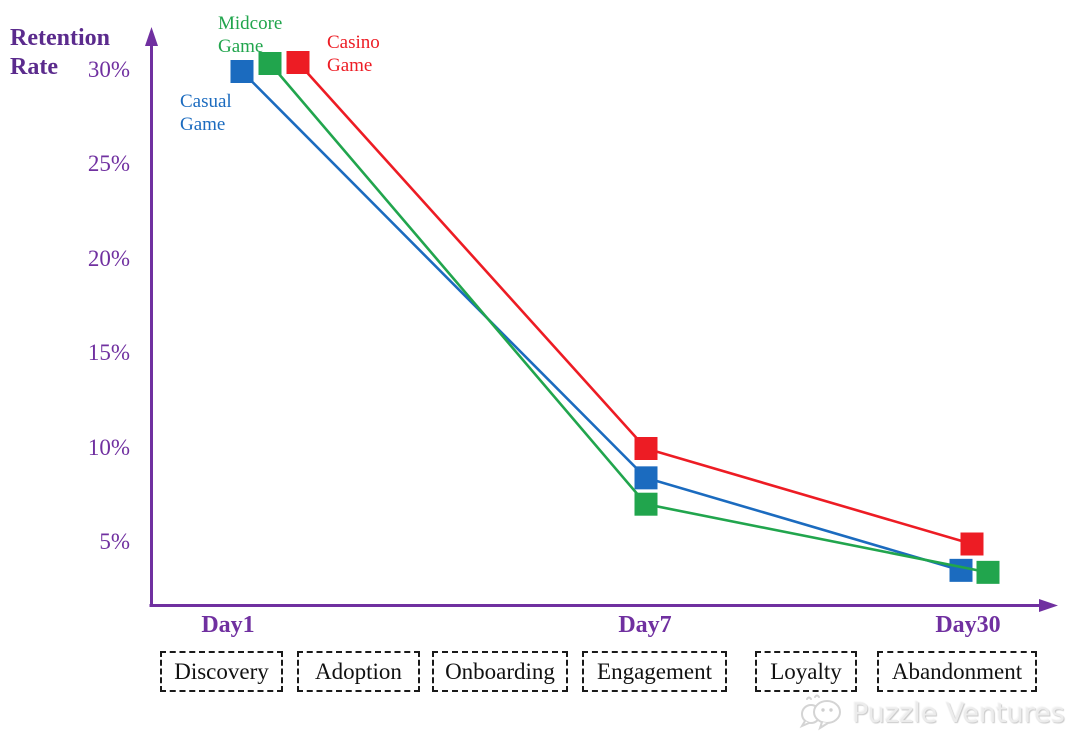 This screenshot has width=1080, height=753. What do you see at coordinates (108, 258) in the screenshot?
I see `y-tick-label-20: 20%` at bounding box center [108, 258].